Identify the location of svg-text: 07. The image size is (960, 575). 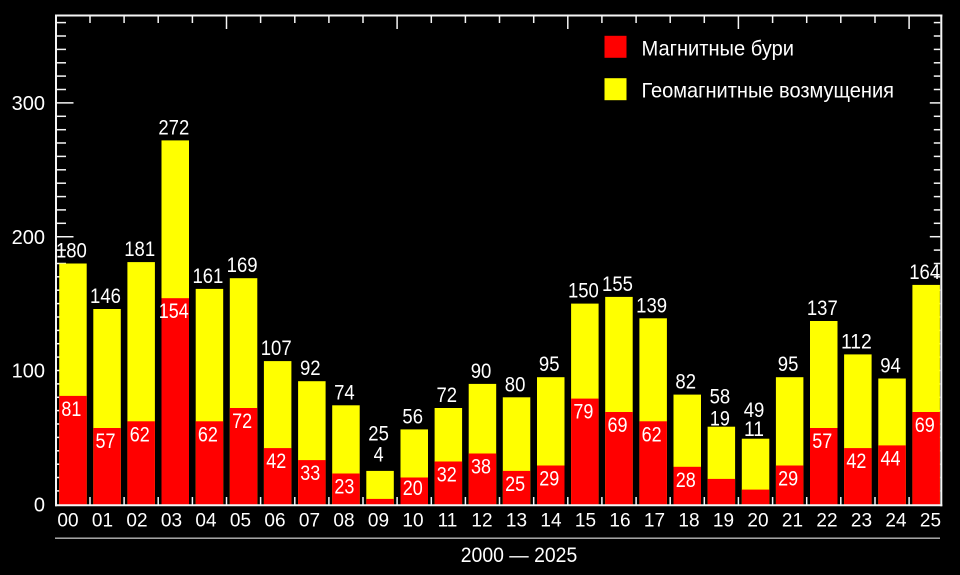
(309, 520).